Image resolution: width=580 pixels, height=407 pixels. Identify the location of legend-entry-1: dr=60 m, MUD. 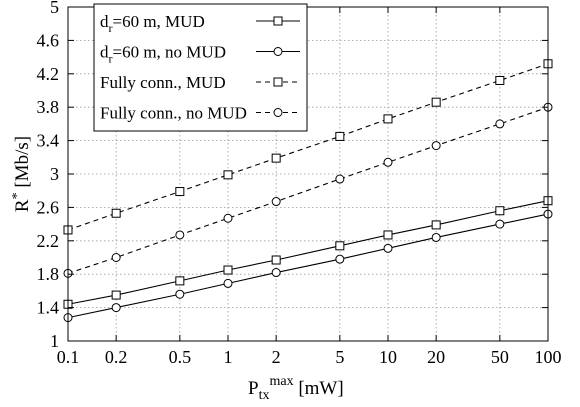
(200, 23).